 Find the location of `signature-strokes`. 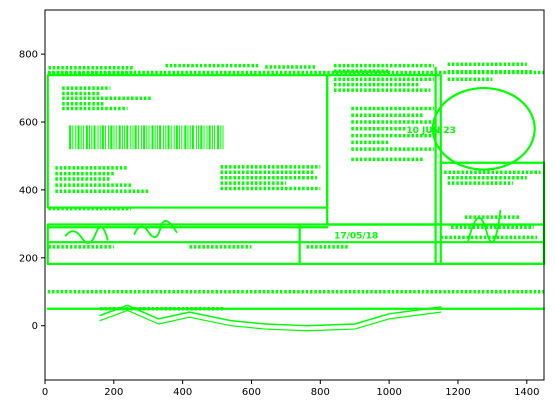

signature-strokes is located at coordinates (283, 226).